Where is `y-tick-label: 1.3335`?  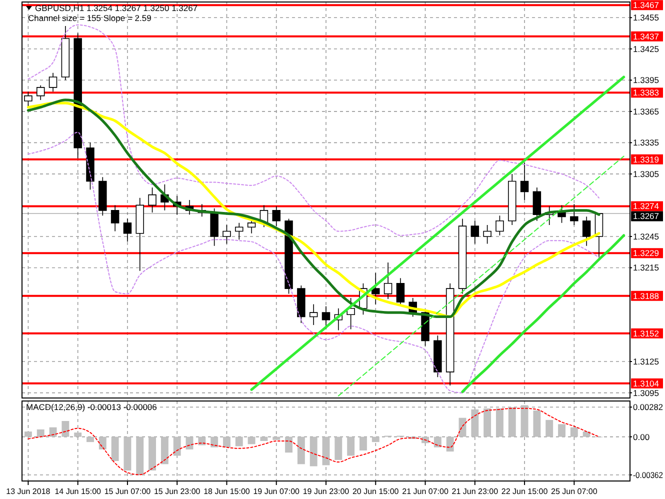
y-tick-label: 1.3335 is located at coordinates (646, 143).